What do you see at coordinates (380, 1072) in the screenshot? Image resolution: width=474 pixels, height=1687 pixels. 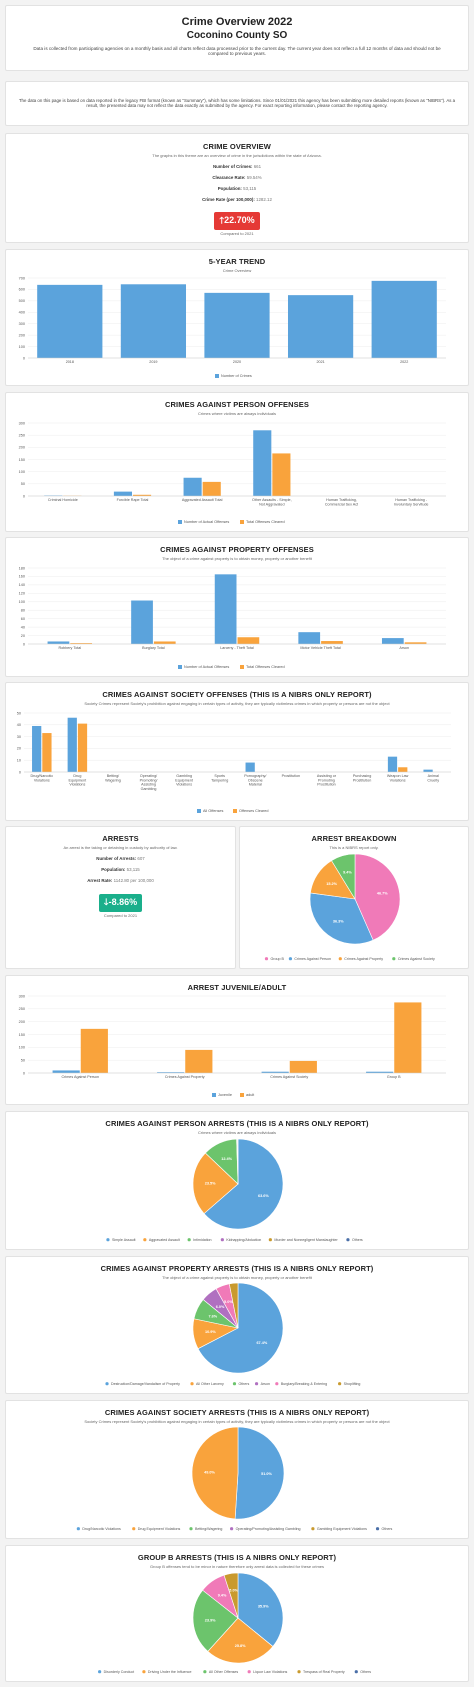 I see `bar-juvenile-group-b` at bounding box center [380, 1072].